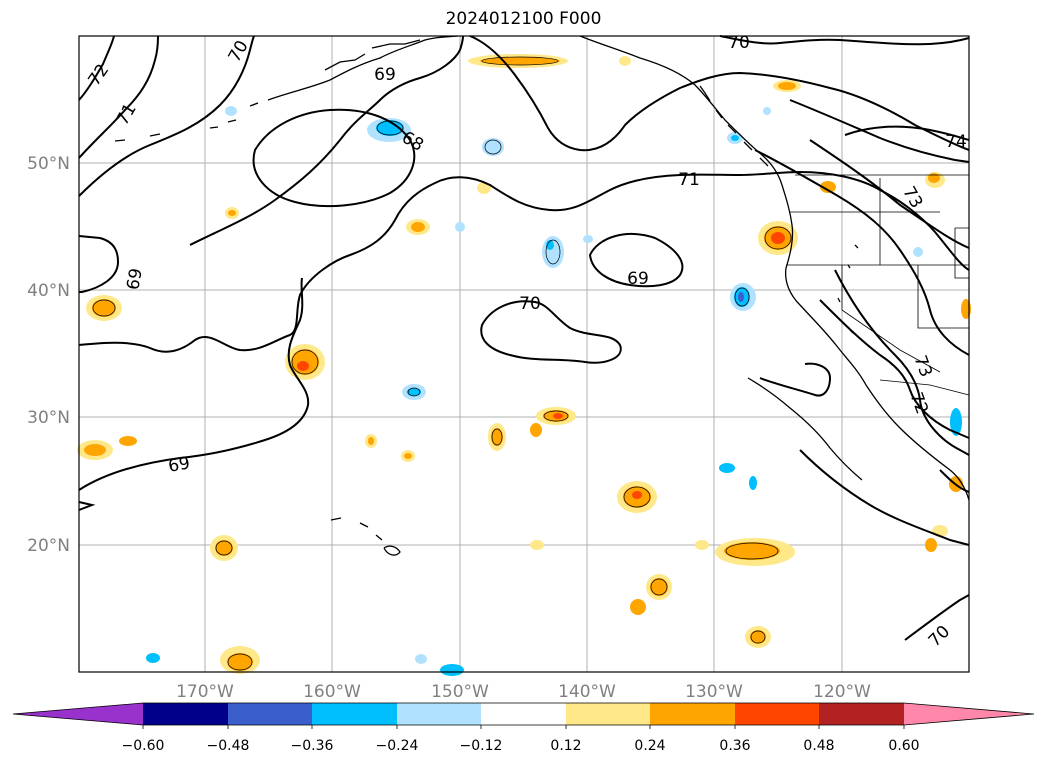 This screenshot has width=1047, height=765. I want to click on coastal-islands, so click(848, 289).